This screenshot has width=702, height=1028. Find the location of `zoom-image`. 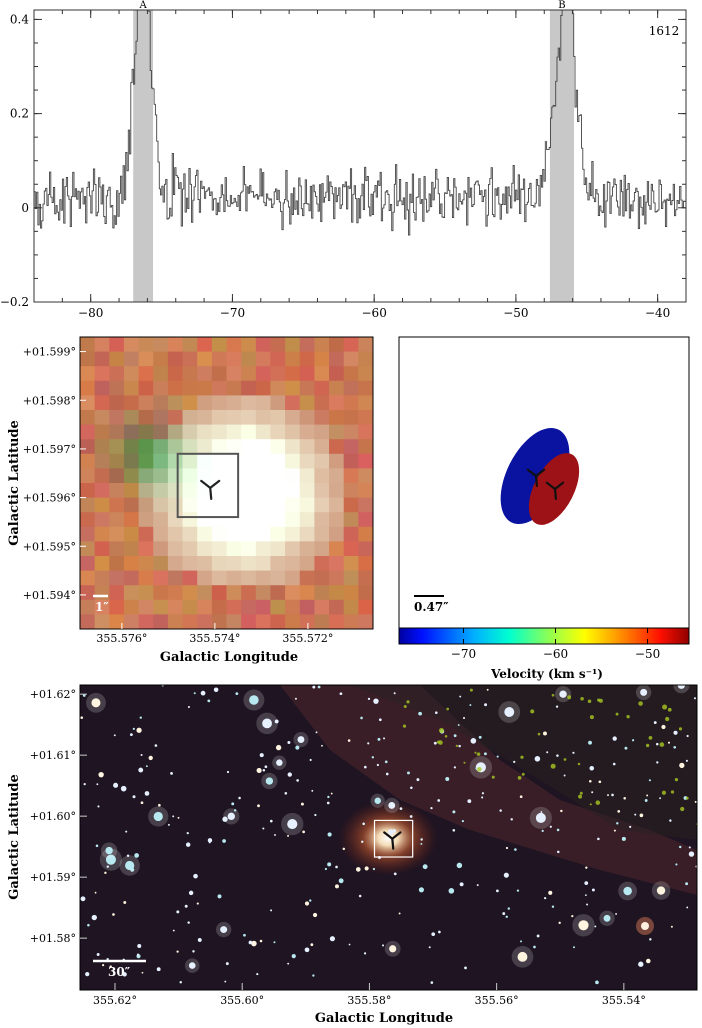

zoom-image is located at coordinates (226, 483).